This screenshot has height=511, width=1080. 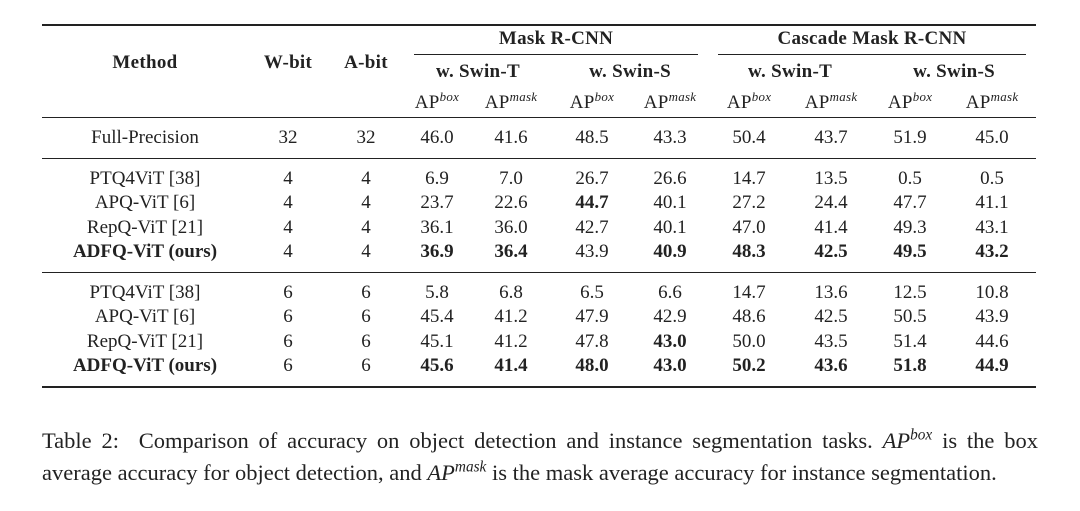 What do you see at coordinates (749, 341) in the screenshot?
I see `value-cell: 50.0` at bounding box center [749, 341].